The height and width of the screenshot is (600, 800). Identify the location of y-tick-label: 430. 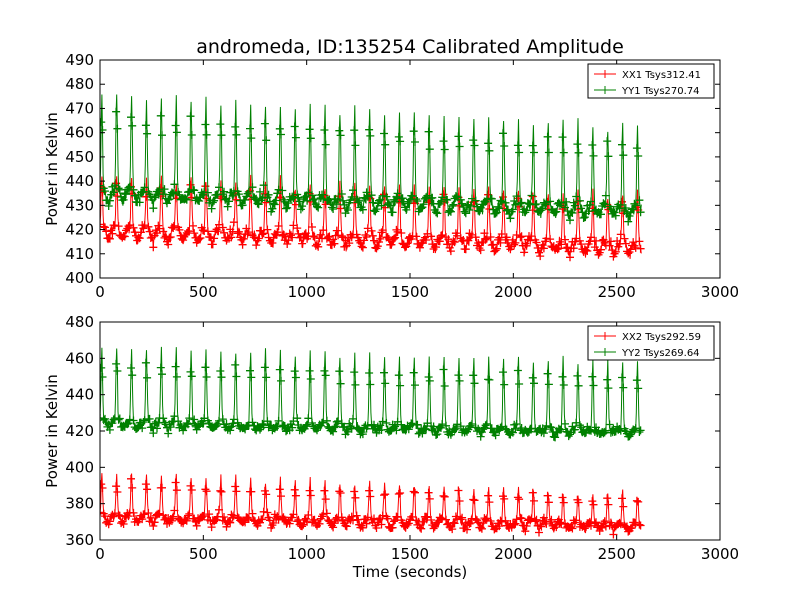
(79, 205).